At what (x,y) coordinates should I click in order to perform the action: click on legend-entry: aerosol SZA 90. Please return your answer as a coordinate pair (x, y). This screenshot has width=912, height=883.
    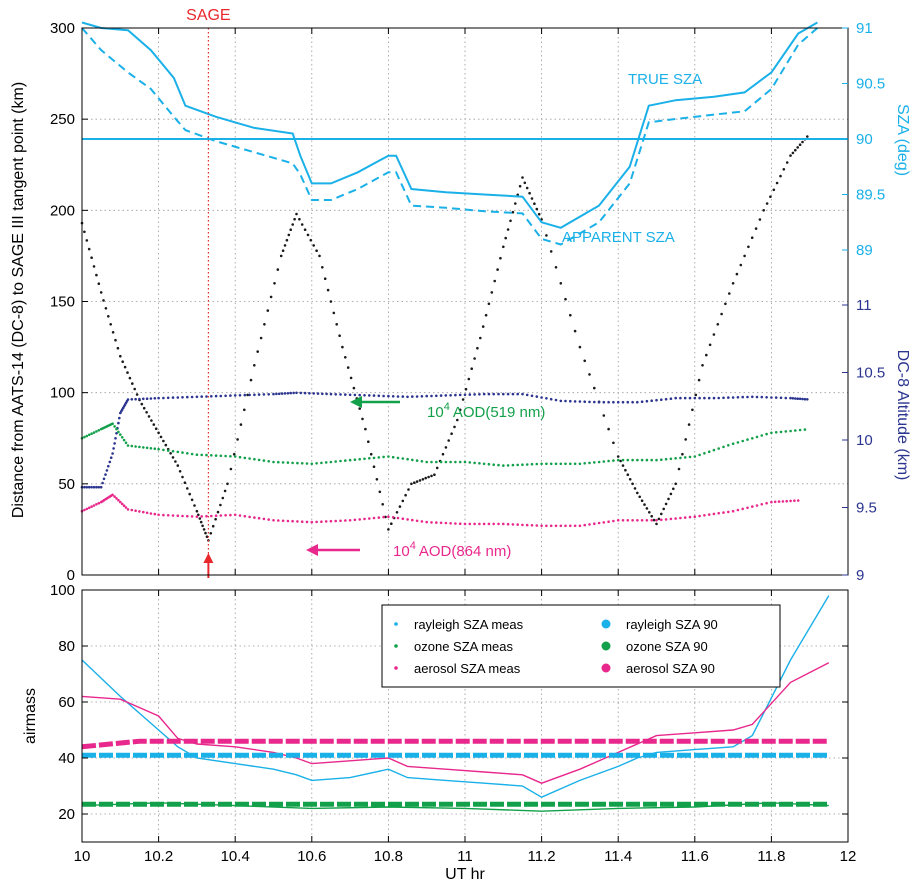
    Looking at the image, I should click on (670, 668).